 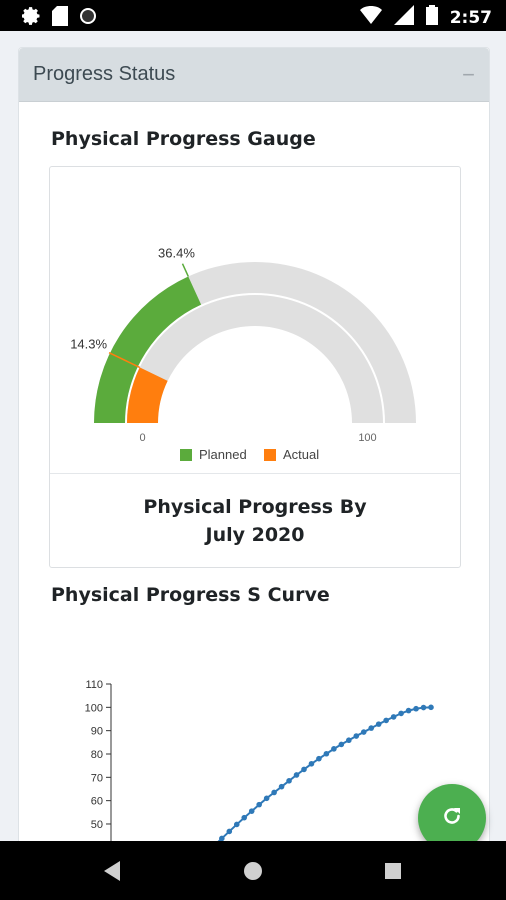 I want to click on y-tick-label: 90, so click(x=97, y=732).